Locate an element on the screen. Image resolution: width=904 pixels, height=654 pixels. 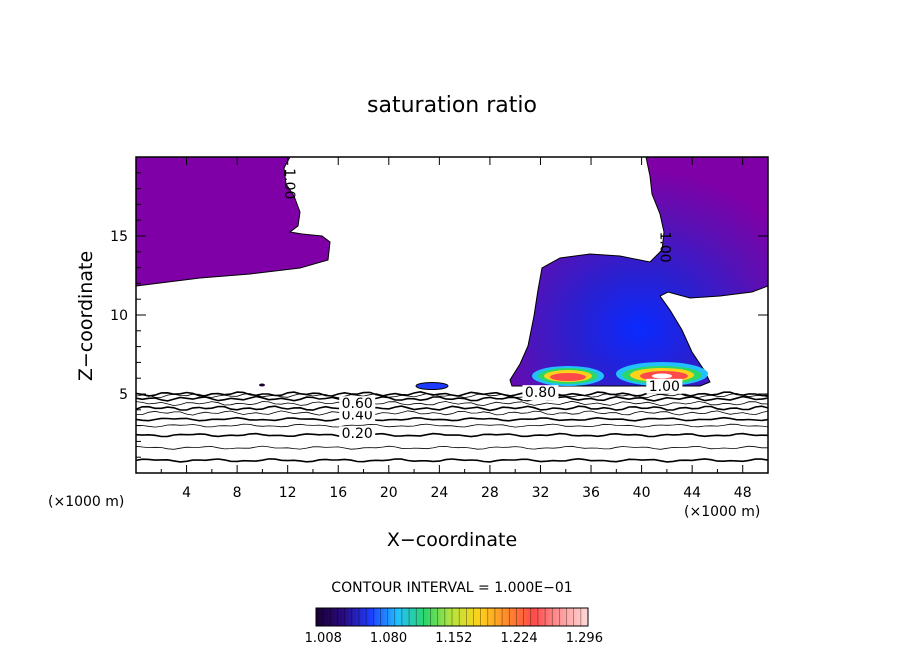
contour-label: 0.20 is located at coordinates (357, 434).